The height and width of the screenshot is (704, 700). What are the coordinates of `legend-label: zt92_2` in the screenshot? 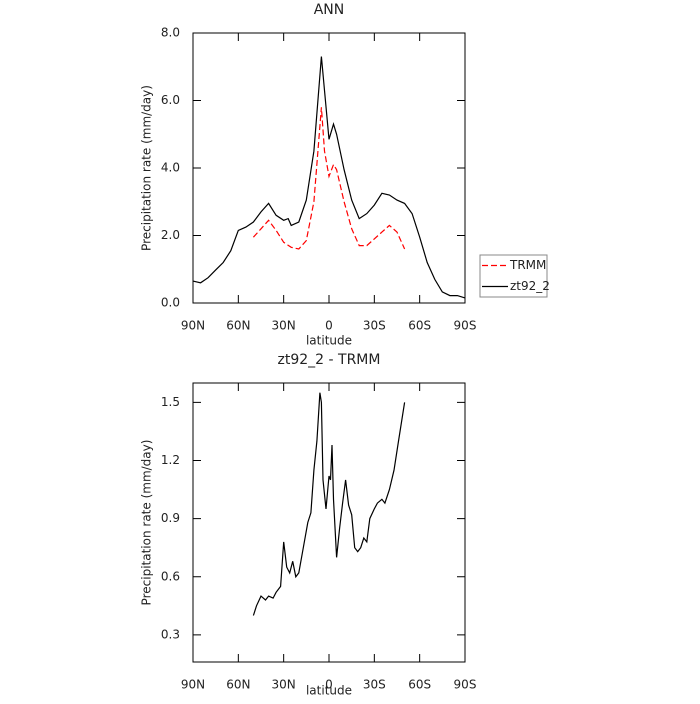 It's located at (530, 286).